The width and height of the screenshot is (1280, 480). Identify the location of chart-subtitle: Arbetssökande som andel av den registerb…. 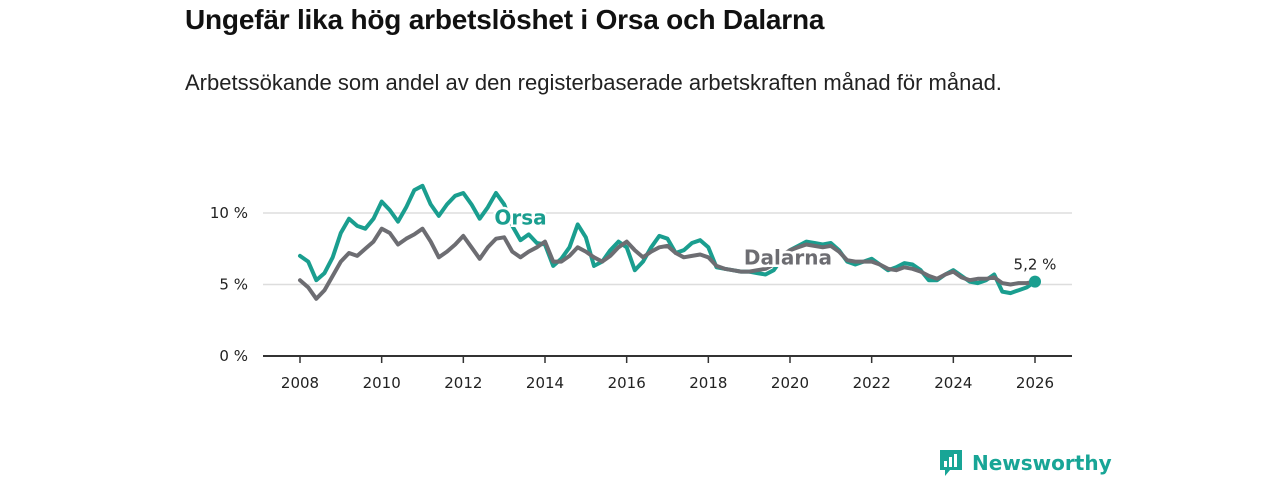
(593, 82).